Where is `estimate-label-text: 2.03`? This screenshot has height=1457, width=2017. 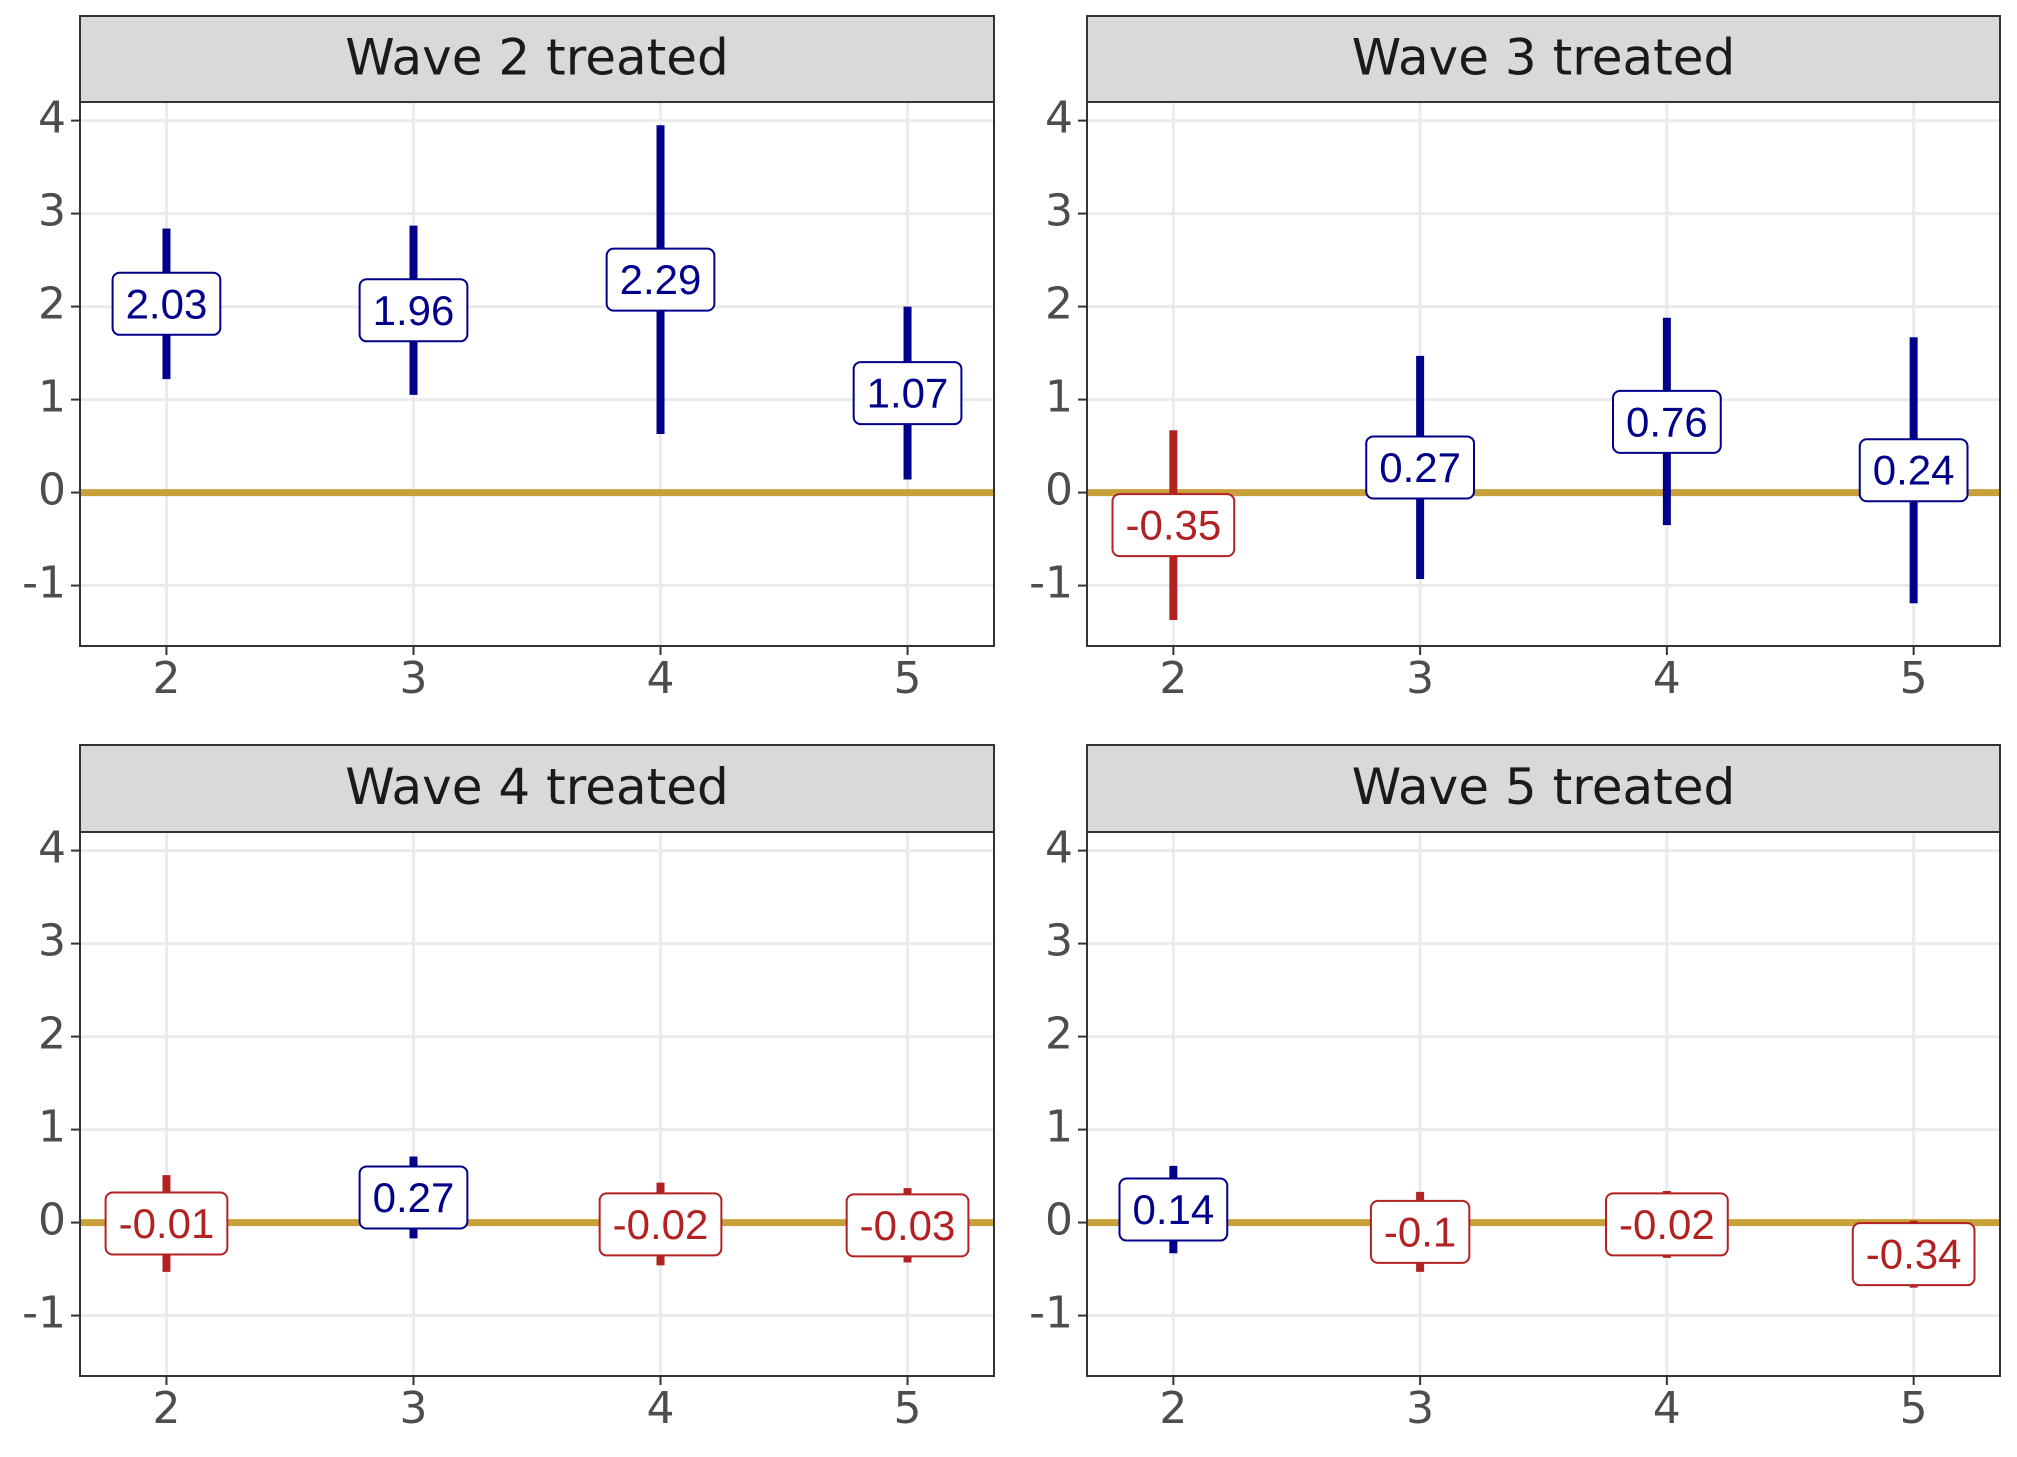 estimate-label-text: 2.03 is located at coordinates (167, 303).